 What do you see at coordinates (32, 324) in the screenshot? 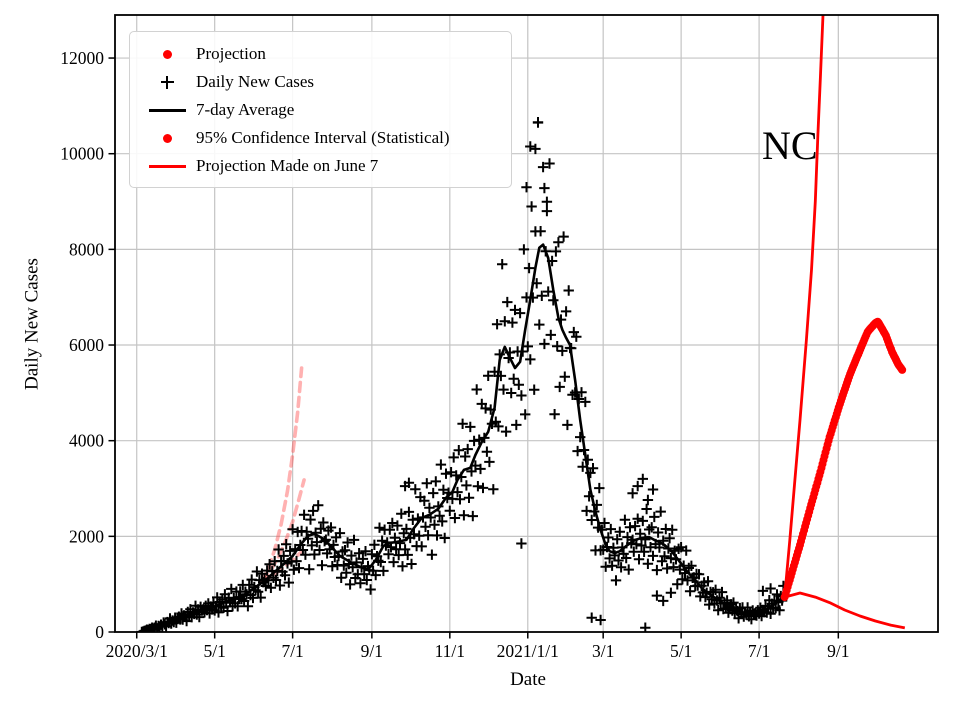
I see `y-axis-title: Daily New Cases` at bounding box center [32, 324].